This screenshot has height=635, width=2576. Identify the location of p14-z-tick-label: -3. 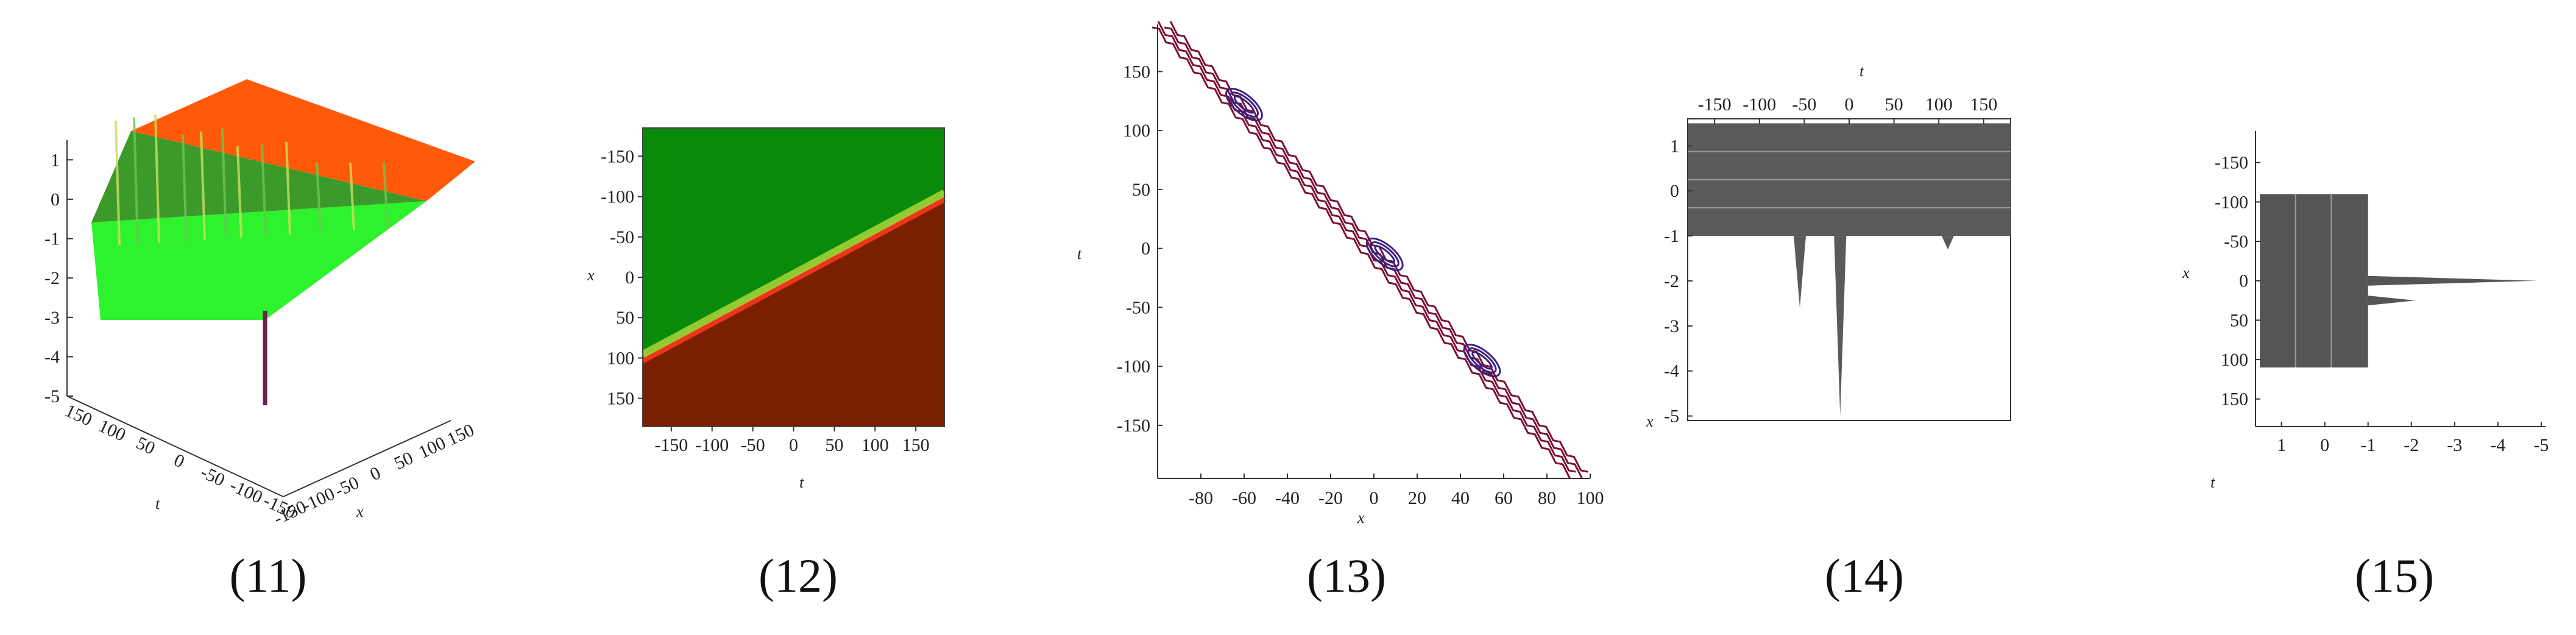
(1671, 326).